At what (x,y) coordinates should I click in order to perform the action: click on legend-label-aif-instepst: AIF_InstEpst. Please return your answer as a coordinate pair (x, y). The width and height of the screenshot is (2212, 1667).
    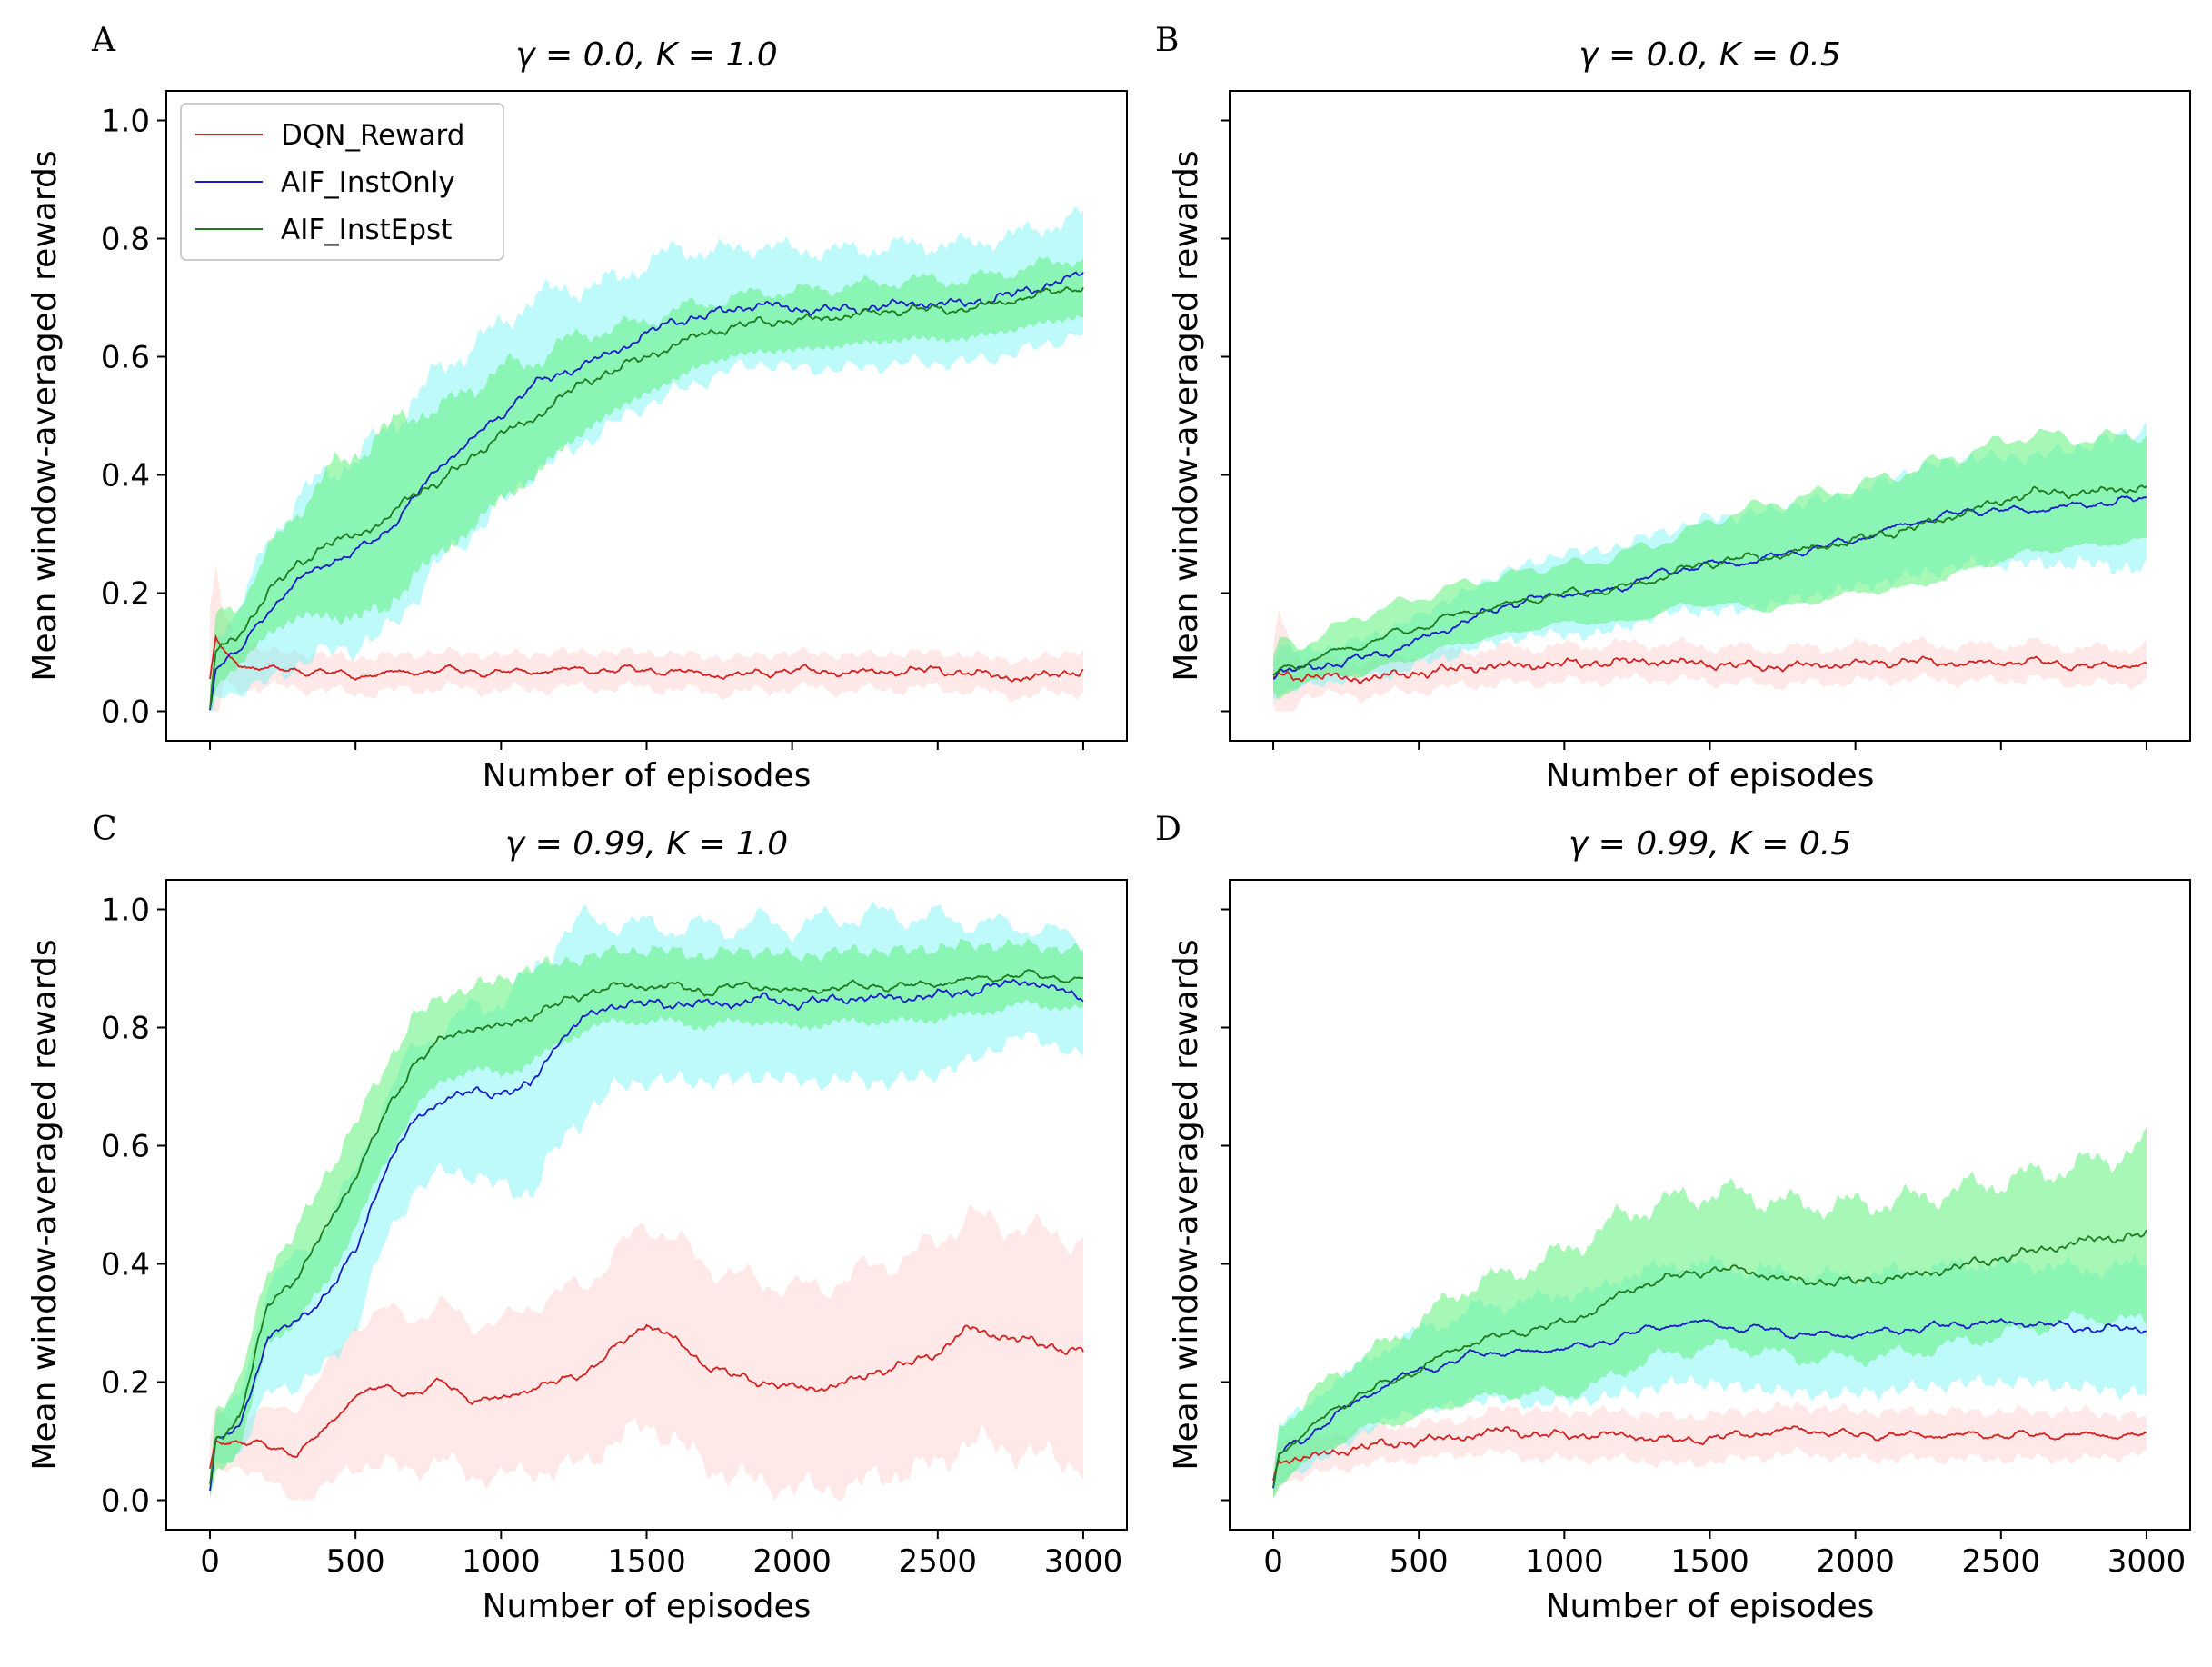
    Looking at the image, I should click on (366, 230).